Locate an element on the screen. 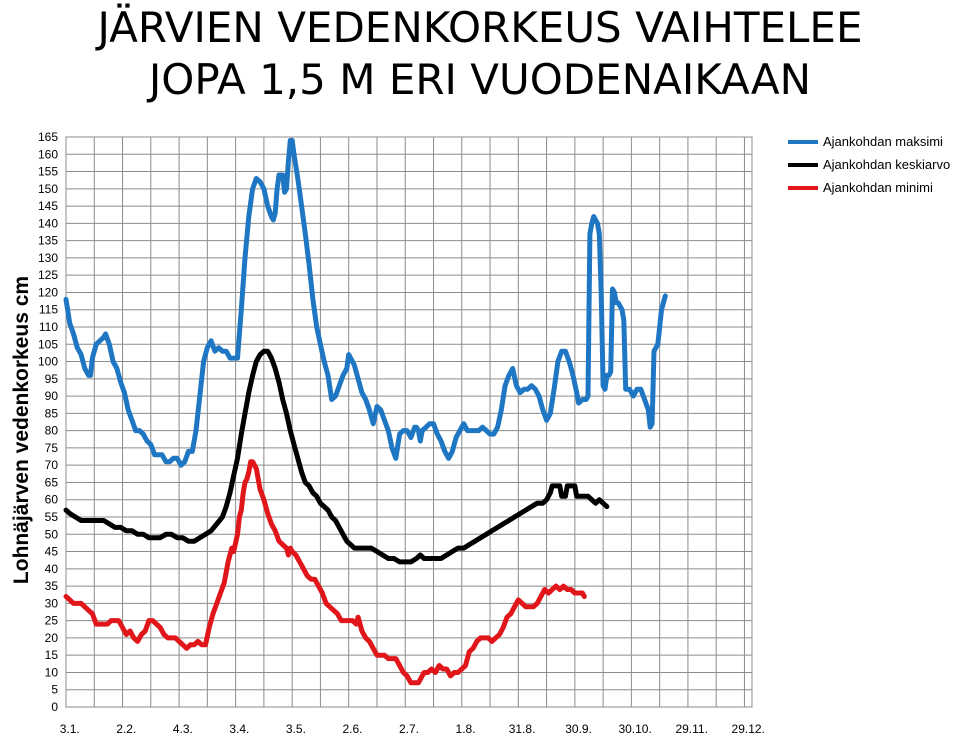 This screenshot has width=960, height=737. legend-label-mean: Ajankohdan keskiarvo is located at coordinates (887, 164).